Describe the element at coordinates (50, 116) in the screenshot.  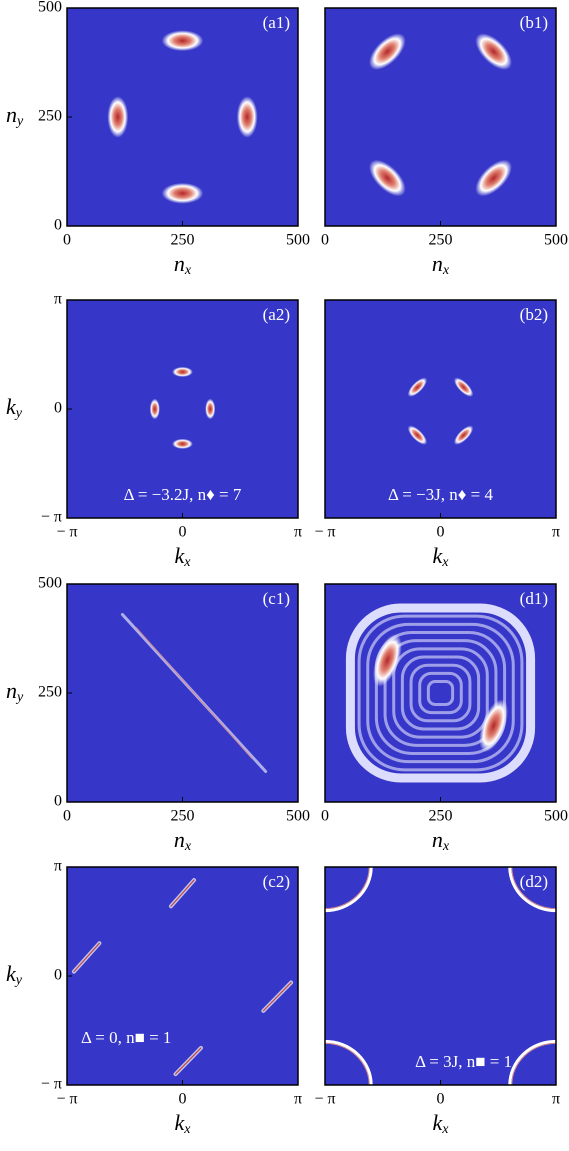
I see `y-tick-label: 250` at that location.